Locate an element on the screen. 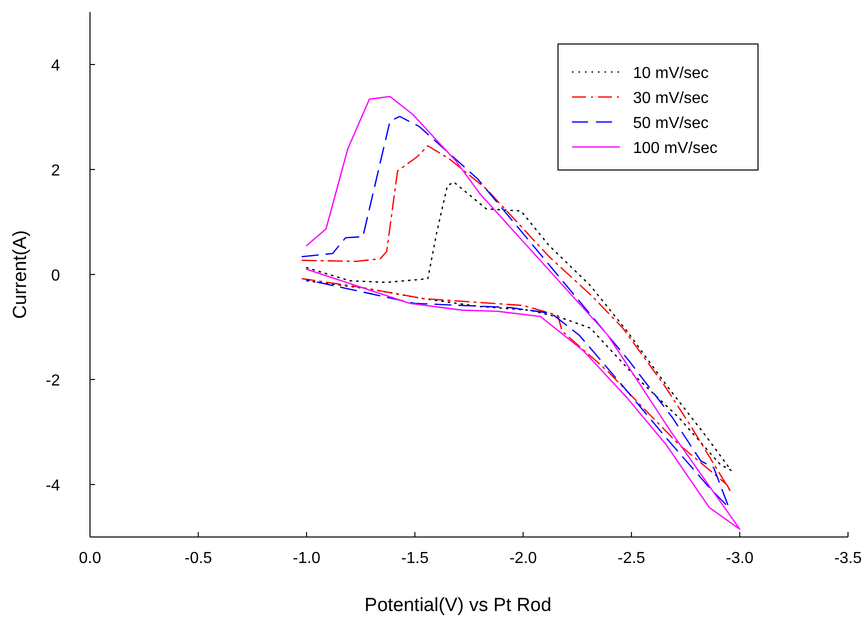  legend-label: 100 mV/sec is located at coordinates (675, 148).